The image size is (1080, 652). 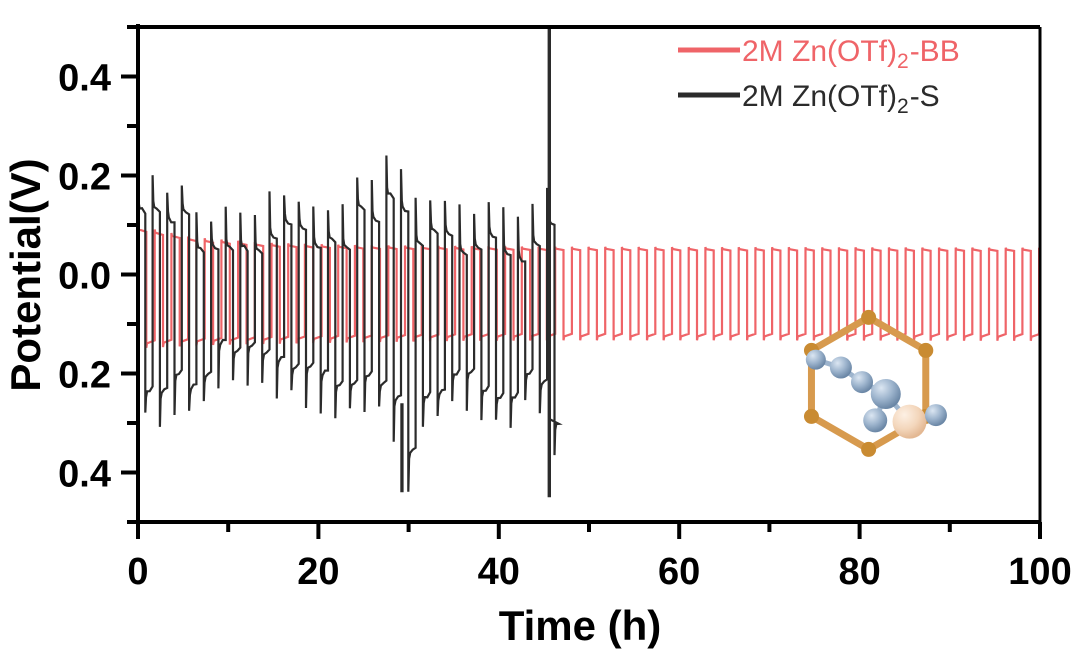 I want to click on y-axis-title: Potential(V), so click(x=25, y=274).